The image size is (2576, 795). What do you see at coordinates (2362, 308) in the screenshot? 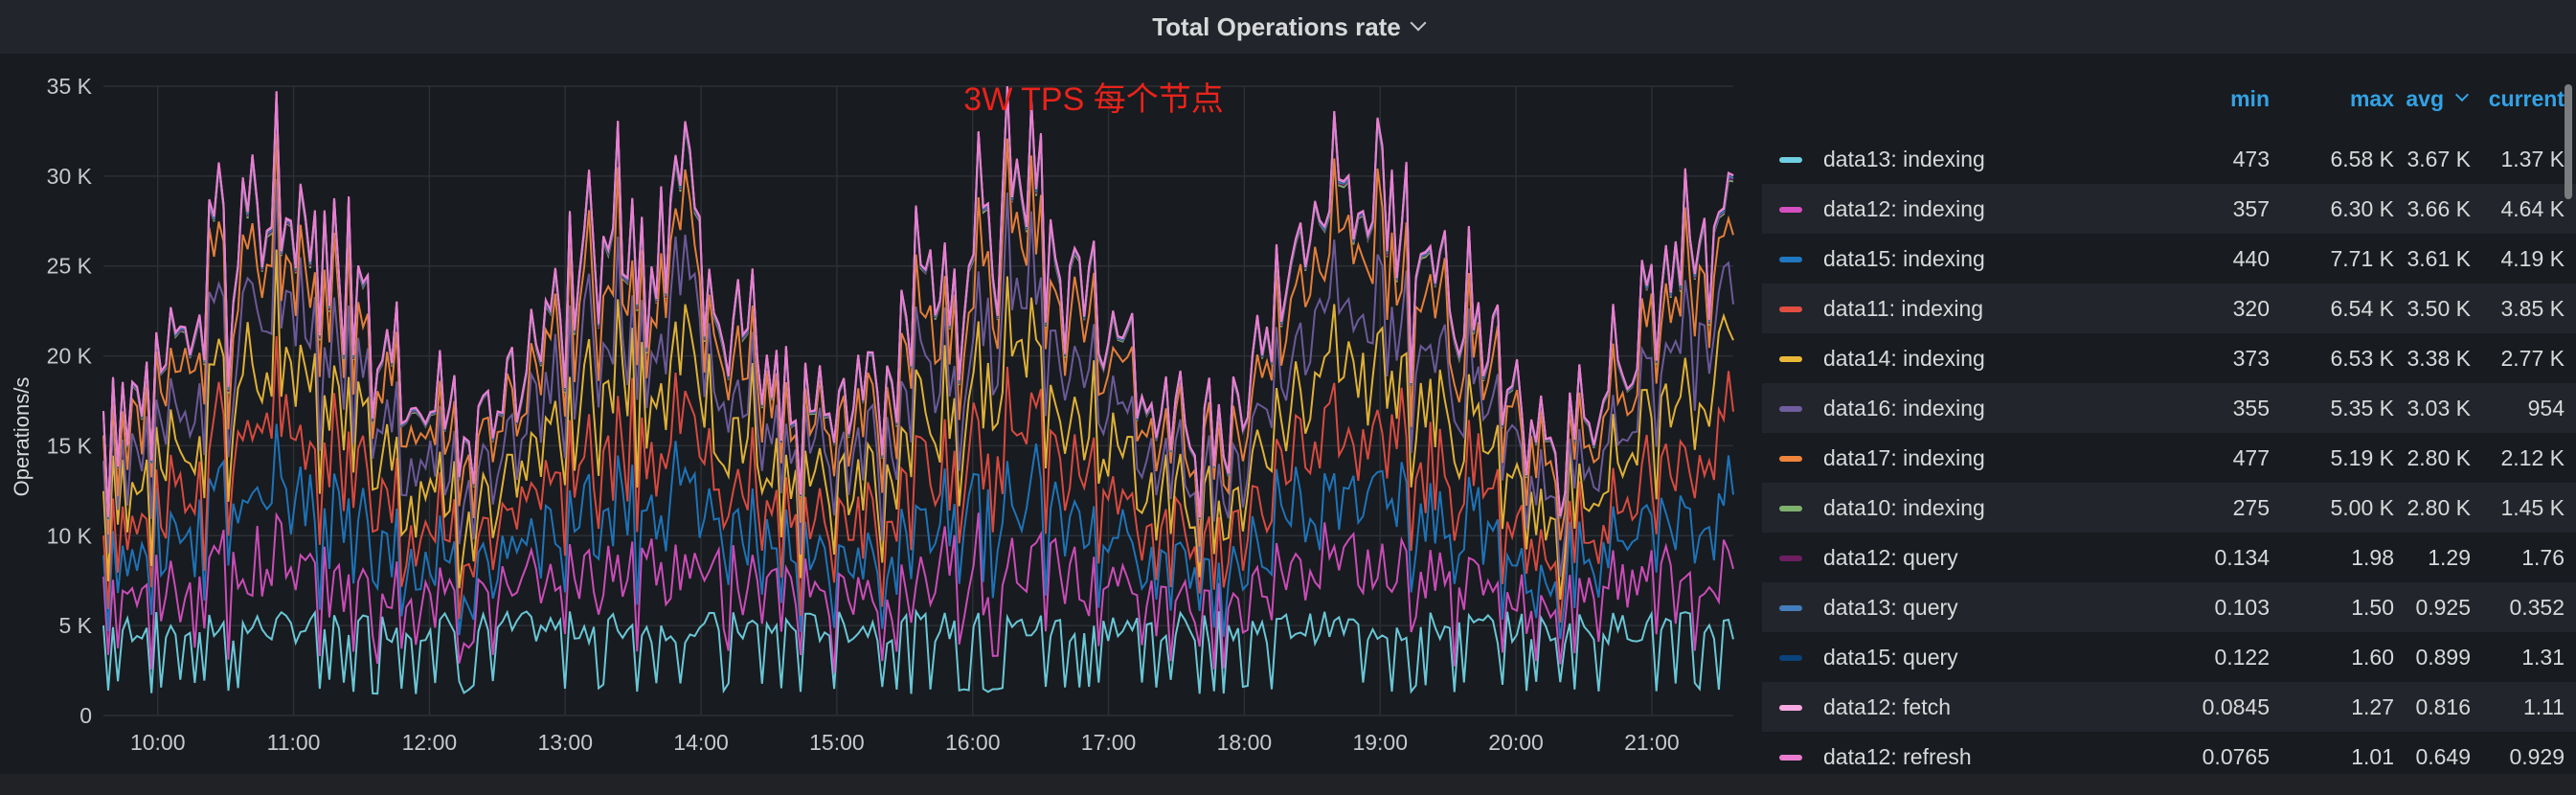
I see `legend-max-value: 6.54 K` at bounding box center [2362, 308].